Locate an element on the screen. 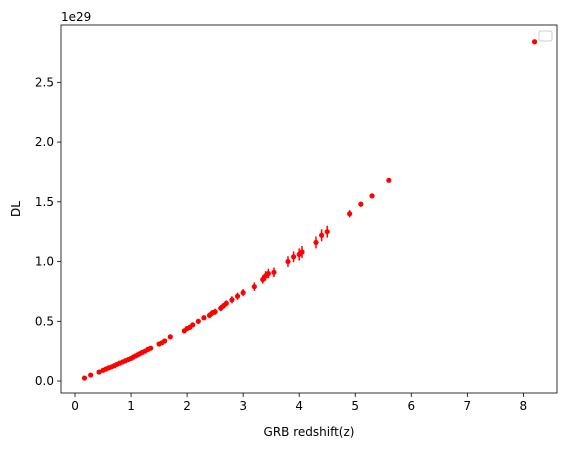  x-tick-label: 3 is located at coordinates (243, 406).